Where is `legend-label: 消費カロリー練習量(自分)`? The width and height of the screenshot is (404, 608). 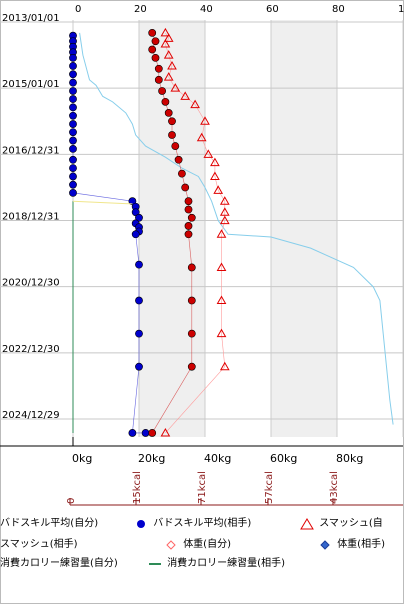
legend-label: 消費カロリー練習量(自分) is located at coordinates (59, 563).